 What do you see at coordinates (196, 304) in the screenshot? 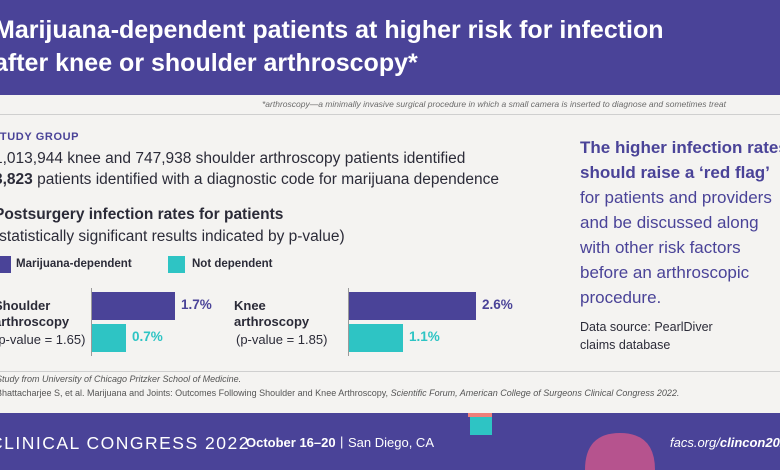
I see `shoulder-dependent-value: 1.7%` at bounding box center [196, 304].